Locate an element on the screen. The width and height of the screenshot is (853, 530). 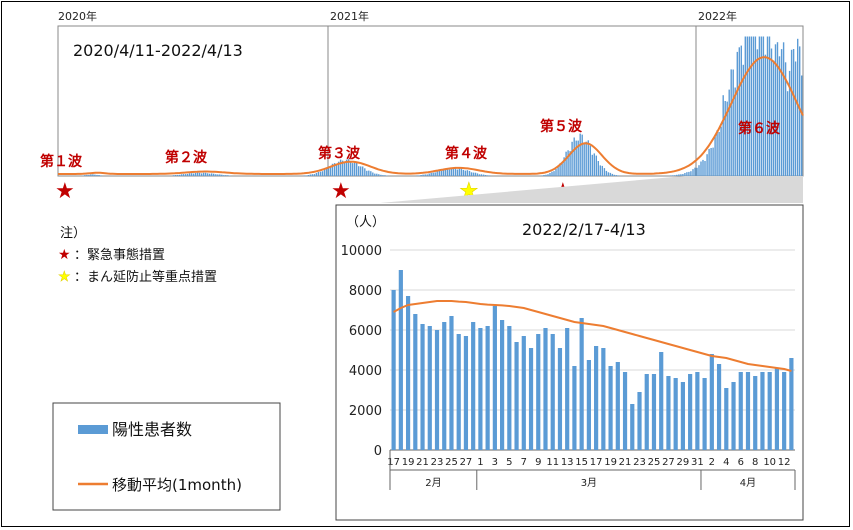
zoom-x-tick-label: 12 is located at coordinates (784, 462).